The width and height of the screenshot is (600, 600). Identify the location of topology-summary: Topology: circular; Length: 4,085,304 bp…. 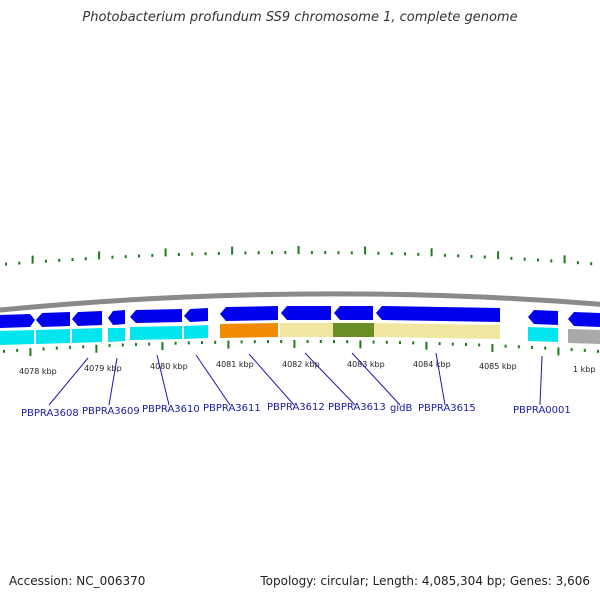
(425, 581).